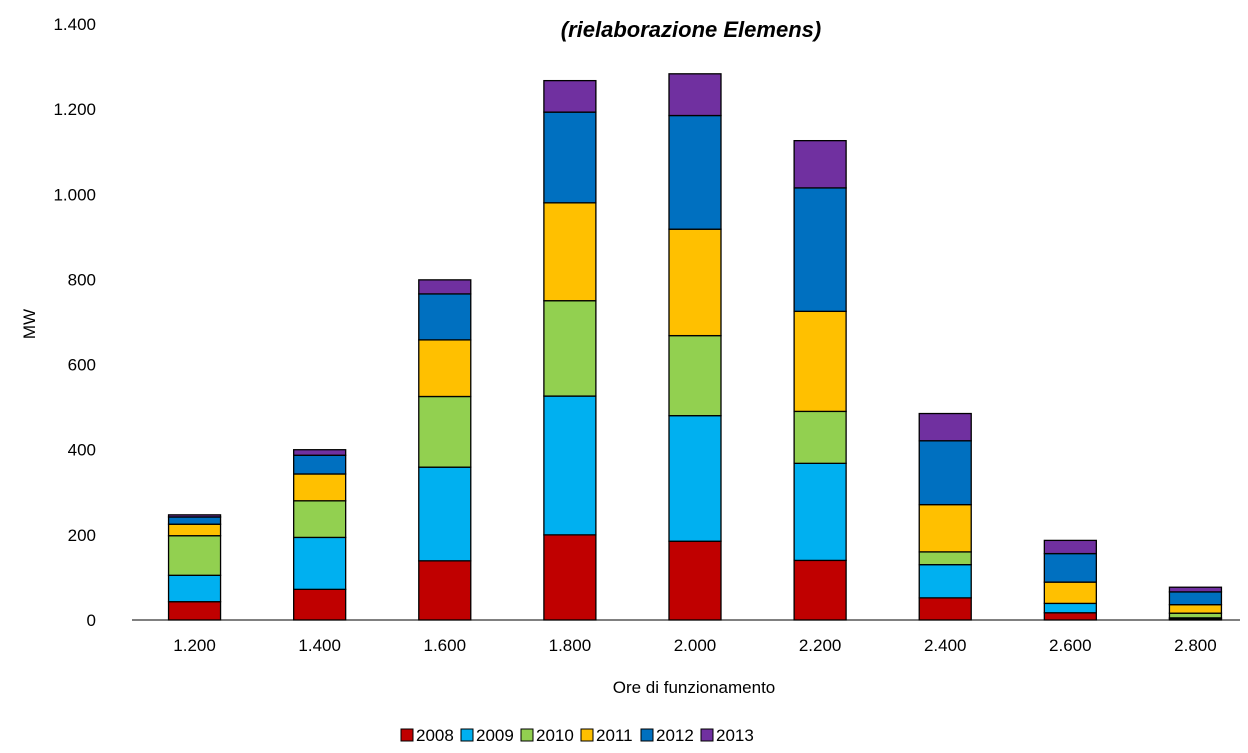 The image size is (1248, 753). I want to click on legend-swatch-2011, so click(587, 735).